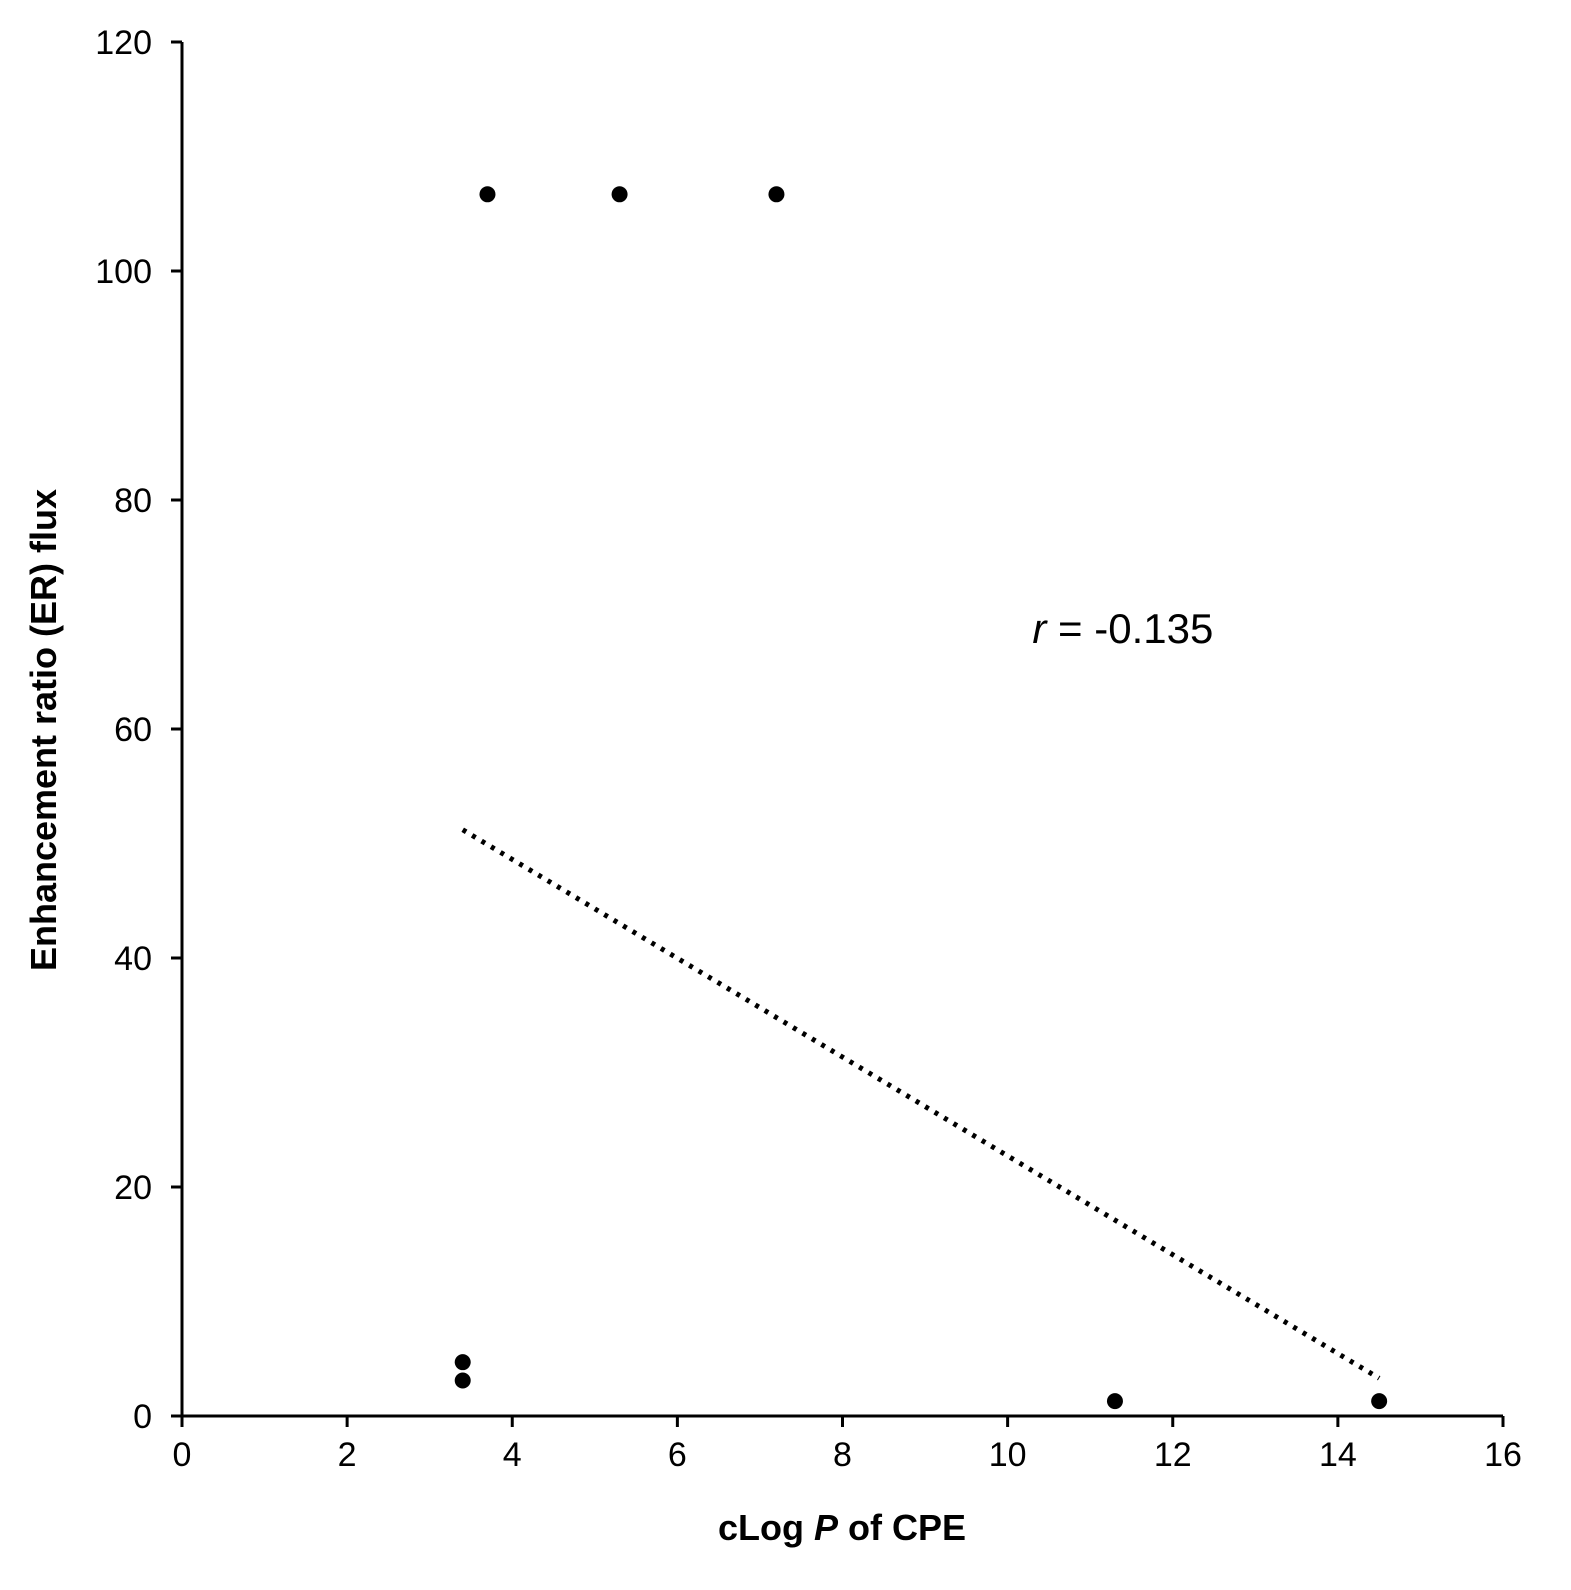 The height and width of the screenshot is (1590, 1571). I want to click on correlation-symbol: r, so click(1040, 628).